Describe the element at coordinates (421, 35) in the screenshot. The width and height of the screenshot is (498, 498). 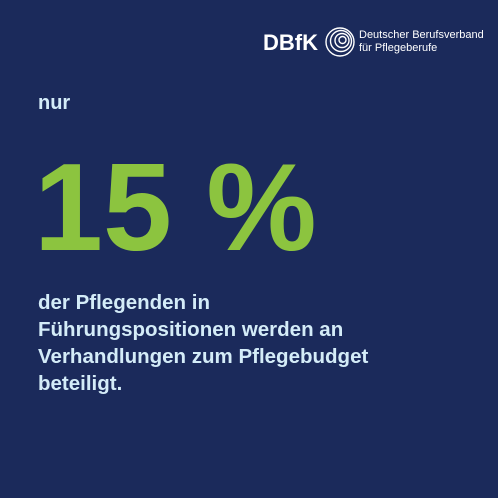
I see `logo-subtitle: Deutscher Berufsverband` at that location.